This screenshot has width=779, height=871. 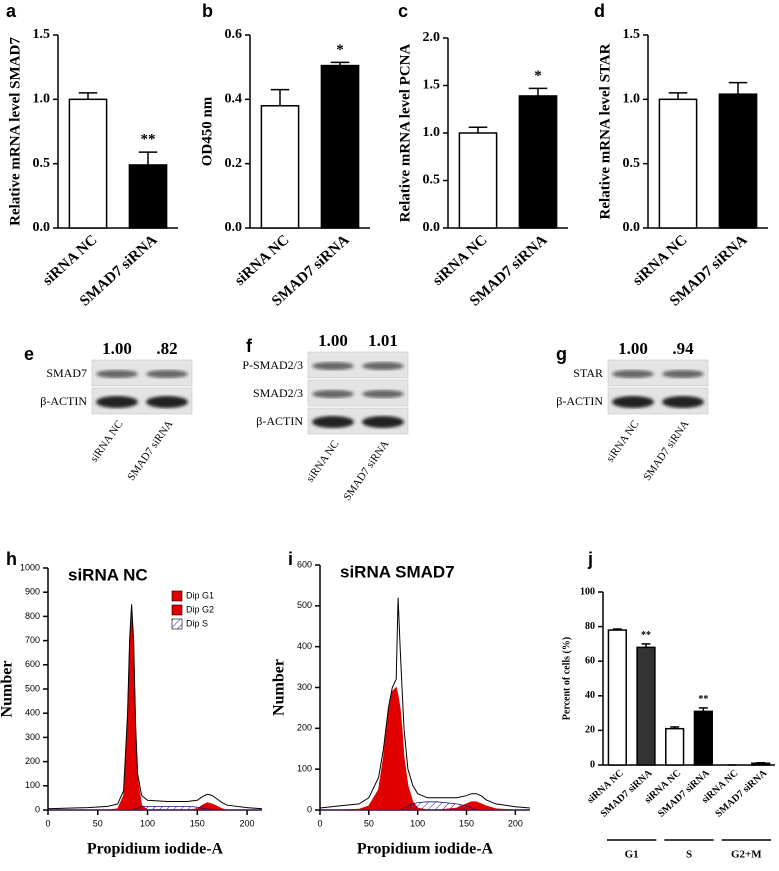 What do you see at coordinates (207, 131) in the screenshot?
I see `y-axis-label: OD450 nm` at bounding box center [207, 131].